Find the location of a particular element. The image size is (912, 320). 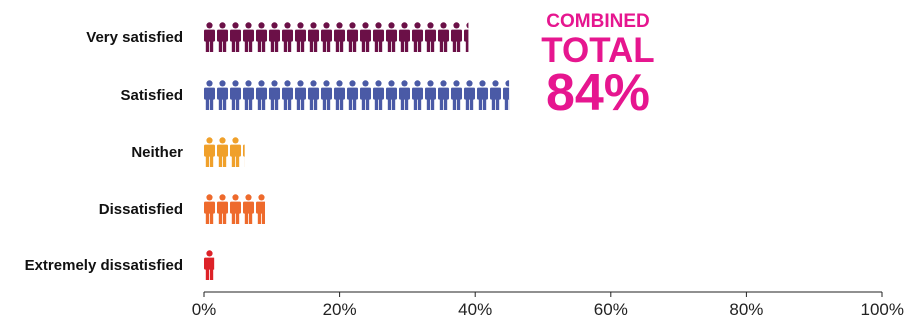

category-label-neither: Neither is located at coordinates (157, 152).